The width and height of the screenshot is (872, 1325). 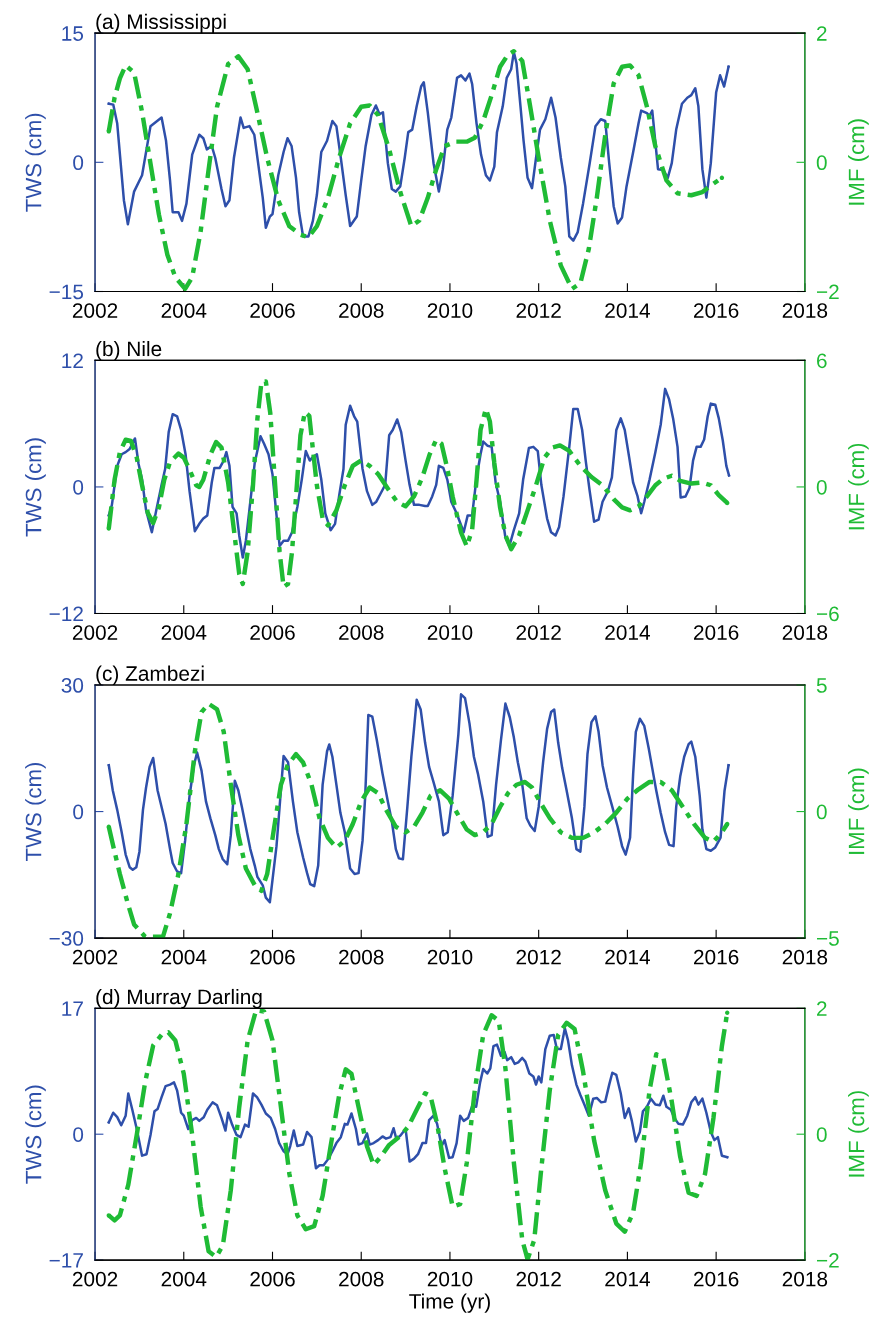 I want to click on y2-tick-label: −5, so click(x=828, y=938).